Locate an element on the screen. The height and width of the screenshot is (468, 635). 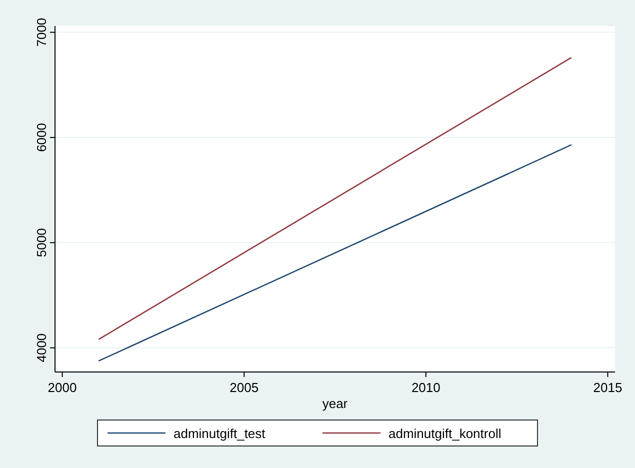
y-tick-label: 4000 is located at coordinates (41, 347).